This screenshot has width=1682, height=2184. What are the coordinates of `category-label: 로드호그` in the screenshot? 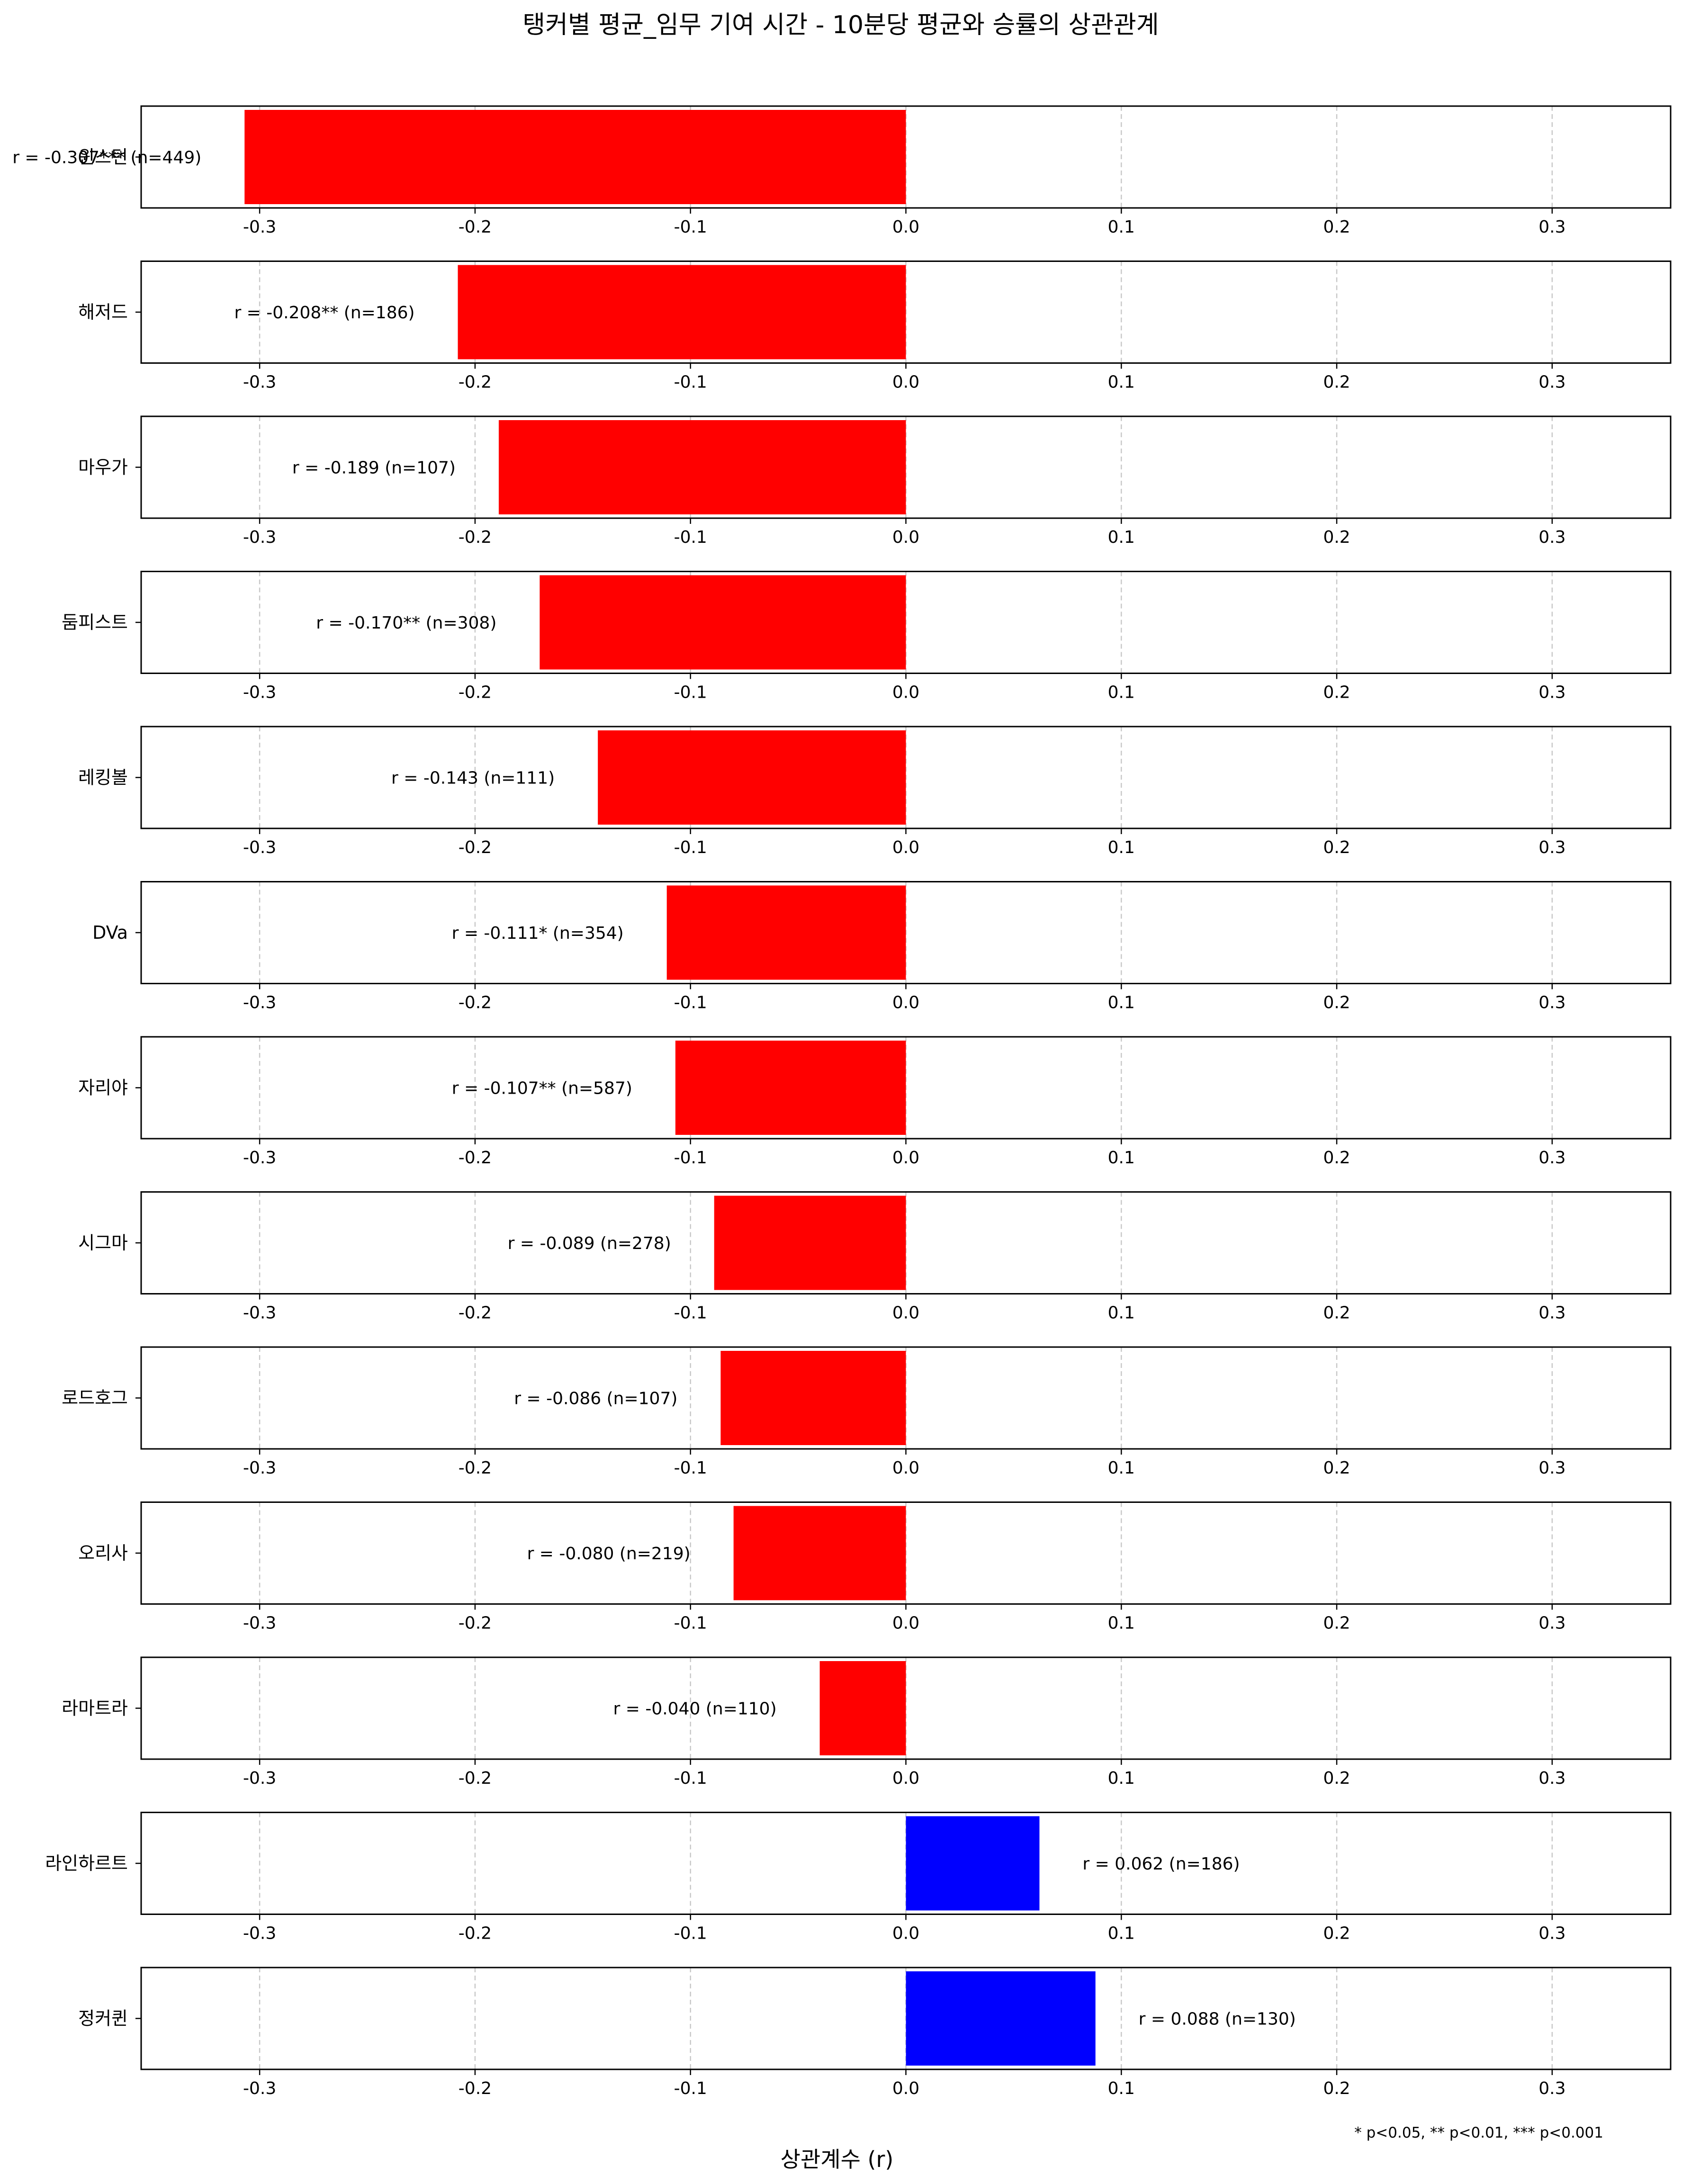 It's located at (95, 1398).